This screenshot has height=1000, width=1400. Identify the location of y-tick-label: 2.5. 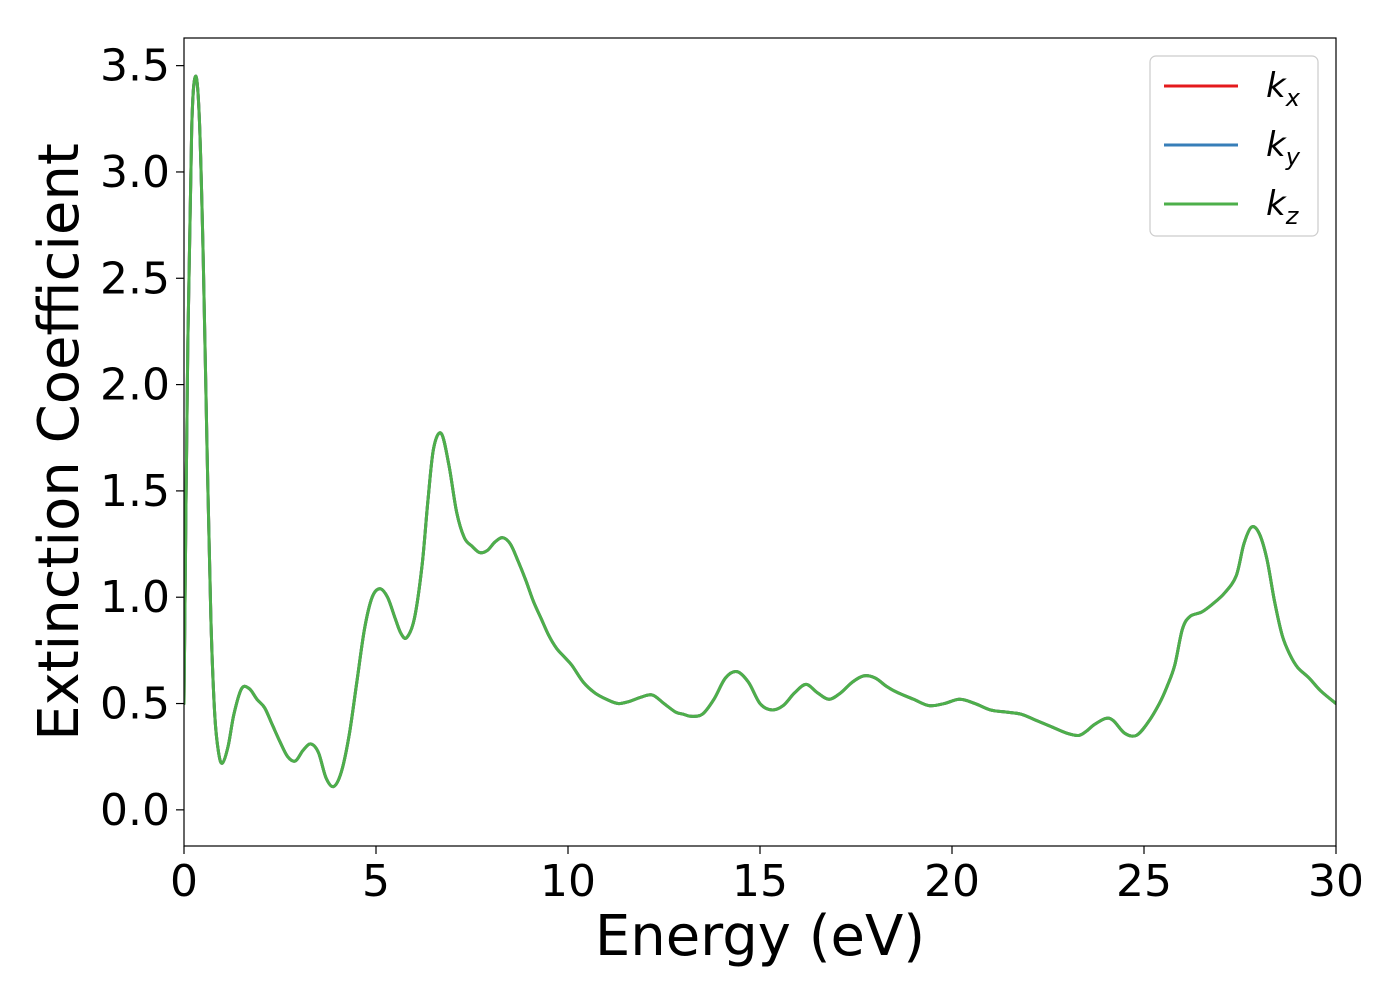
(135, 278).